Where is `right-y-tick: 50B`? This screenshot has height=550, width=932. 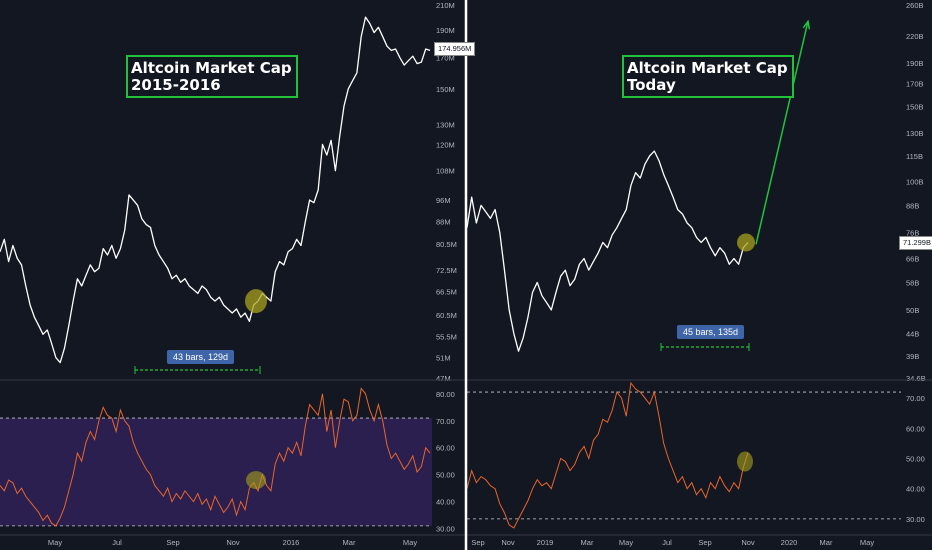 right-y-tick: 50B is located at coordinates (912, 310).